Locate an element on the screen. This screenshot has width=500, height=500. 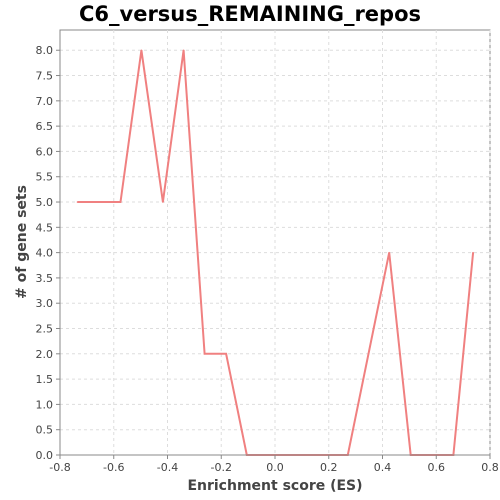
y-tick-label: 4.5 is located at coordinates (45, 227).